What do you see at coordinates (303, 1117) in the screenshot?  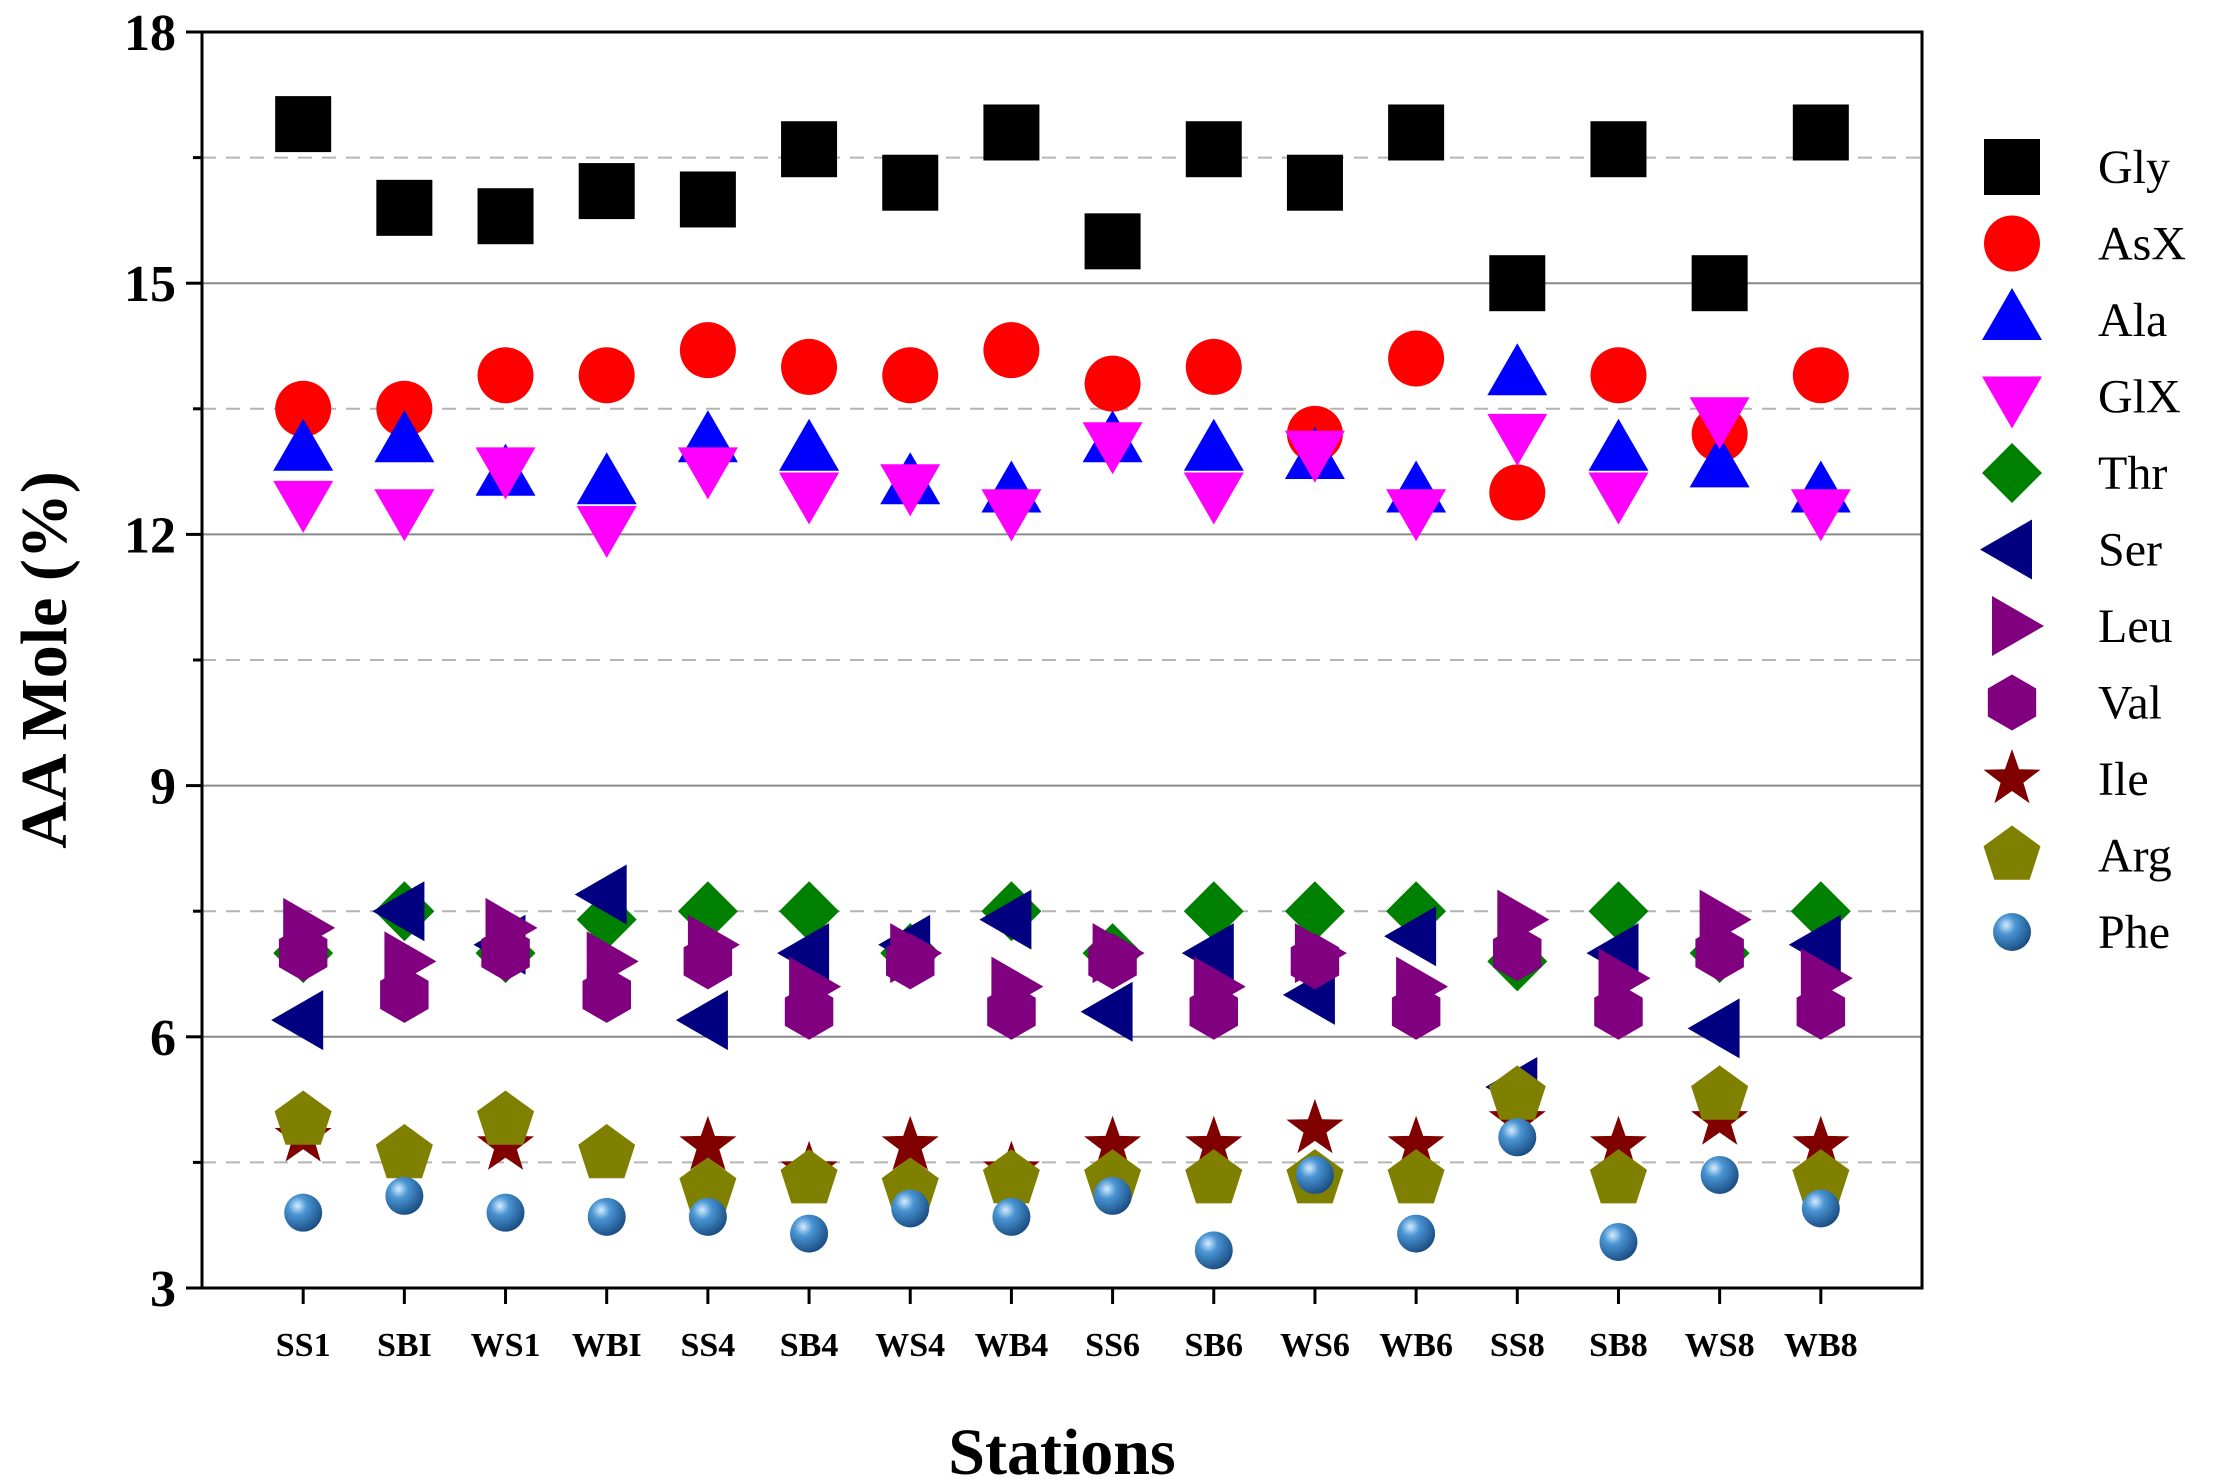 I see `point-arg-ss1` at bounding box center [303, 1117].